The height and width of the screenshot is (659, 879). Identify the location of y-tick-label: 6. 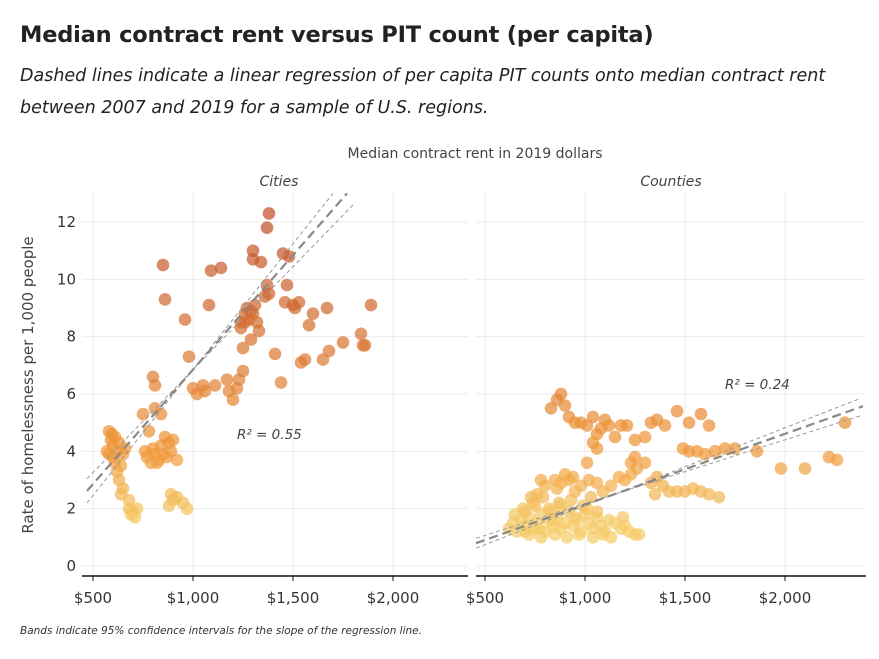
(71, 394).